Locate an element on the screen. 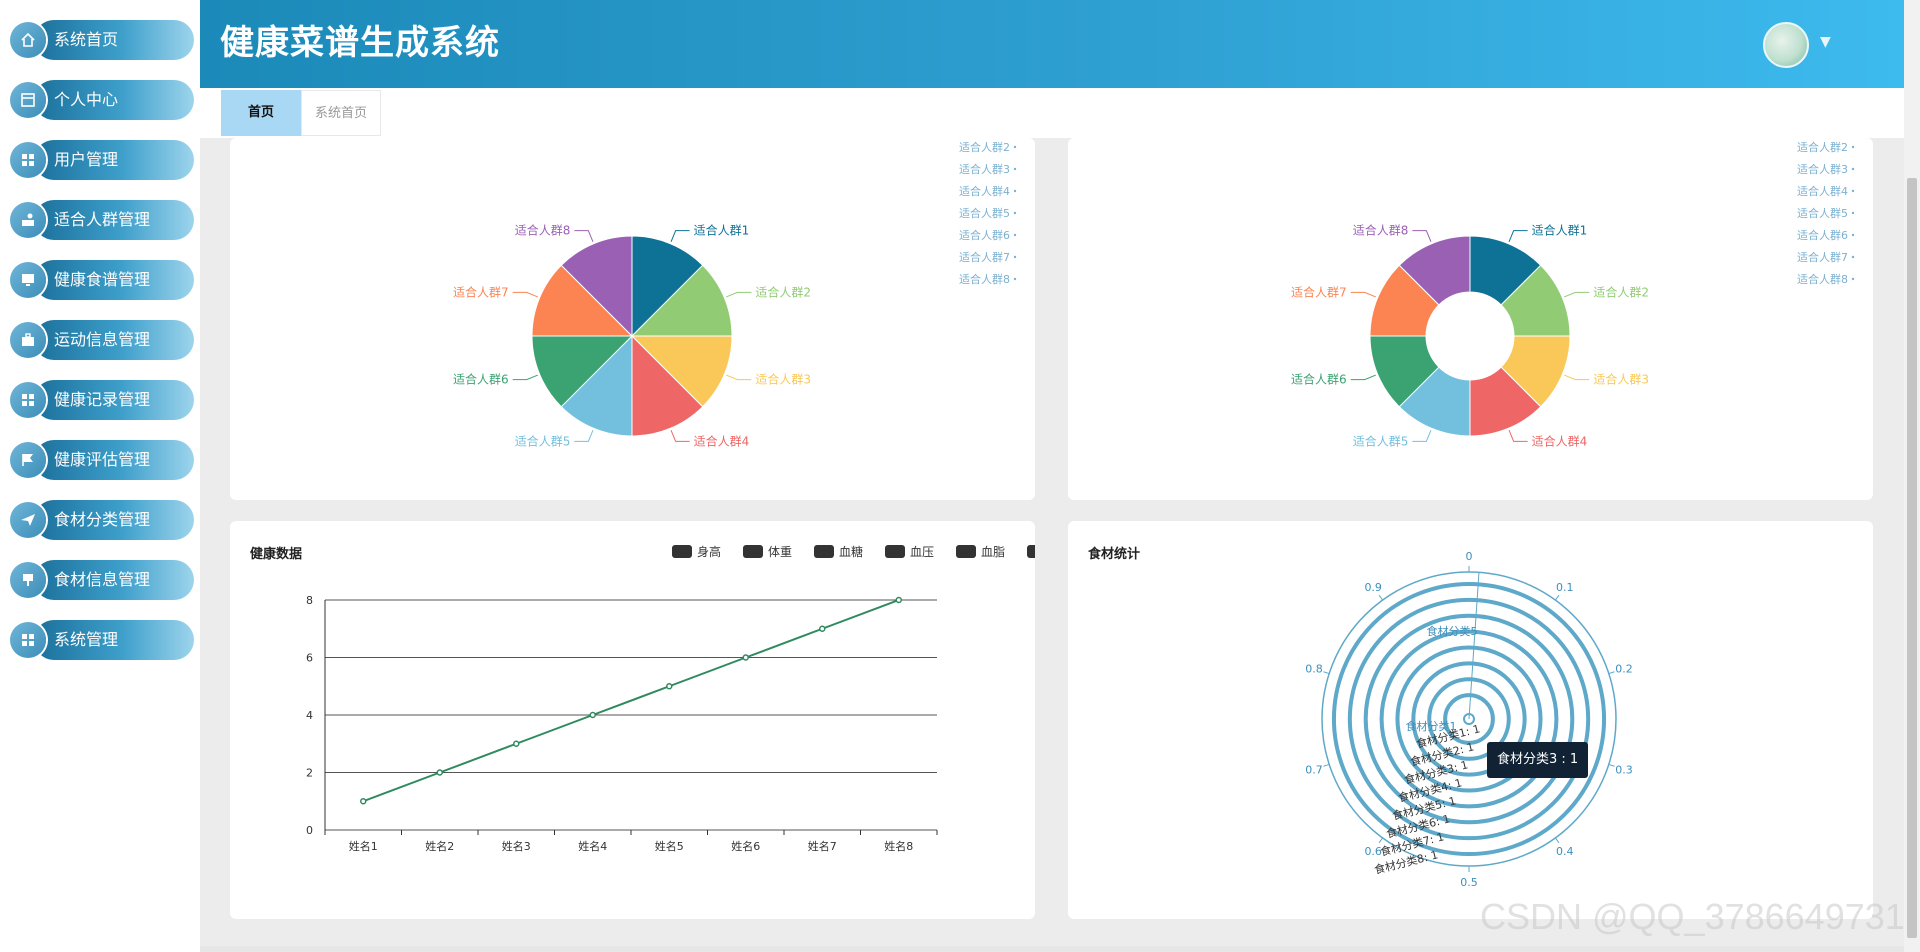 This screenshot has height=952, width=1920. polar-tick-label: 0.3 is located at coordinates (1624, 769).